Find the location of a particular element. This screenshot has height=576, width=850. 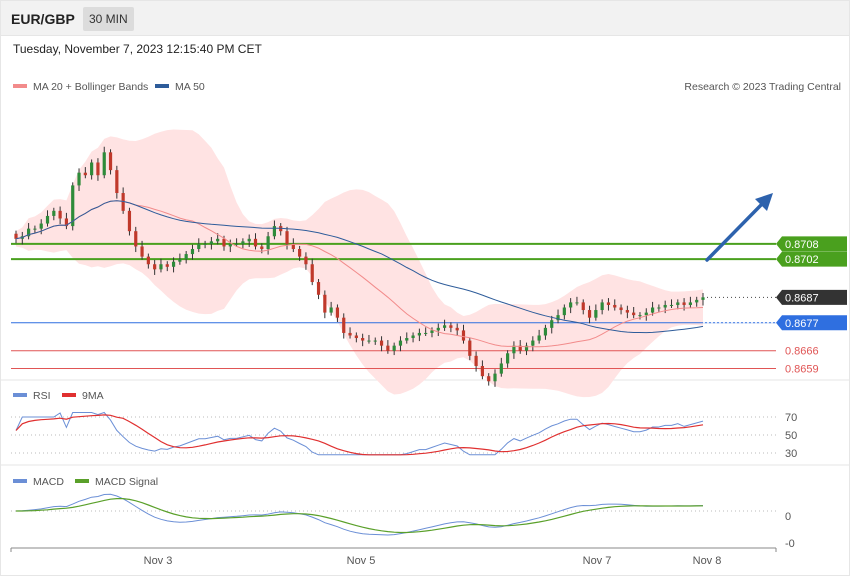

legend-macd-signal-label: MACD Signal is located at coordinates (126, 482).